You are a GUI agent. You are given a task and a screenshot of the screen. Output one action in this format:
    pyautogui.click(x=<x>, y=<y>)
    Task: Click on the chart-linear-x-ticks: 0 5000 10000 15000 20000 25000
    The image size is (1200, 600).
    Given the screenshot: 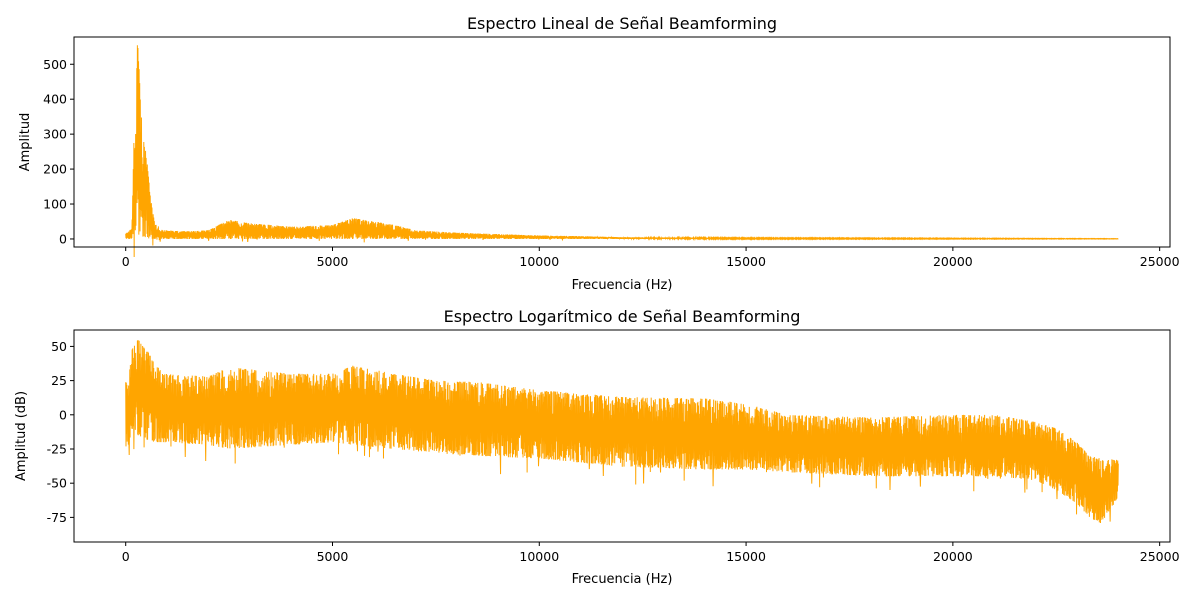 What is the action you would take?
    pyautogui.click(x=651, y=258)
    